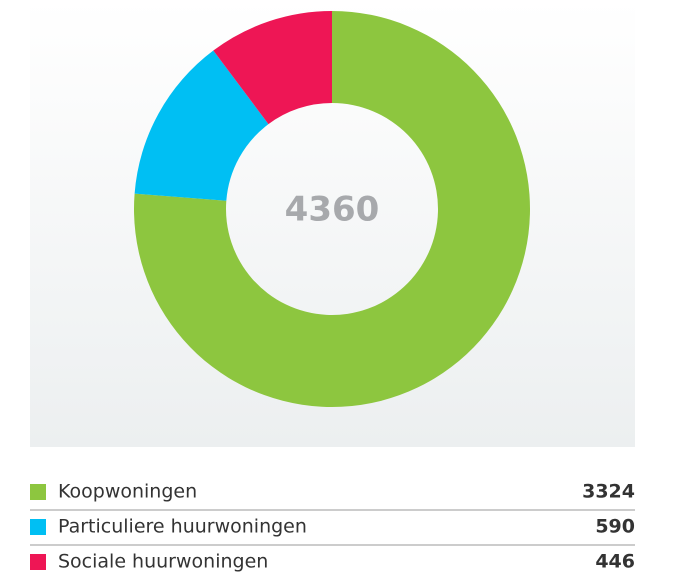  What do you see at coordinates (182, 527) in the screenshot?
I see `legend-label: Particuliere huurwoningen` at bounding box center [182, 527].